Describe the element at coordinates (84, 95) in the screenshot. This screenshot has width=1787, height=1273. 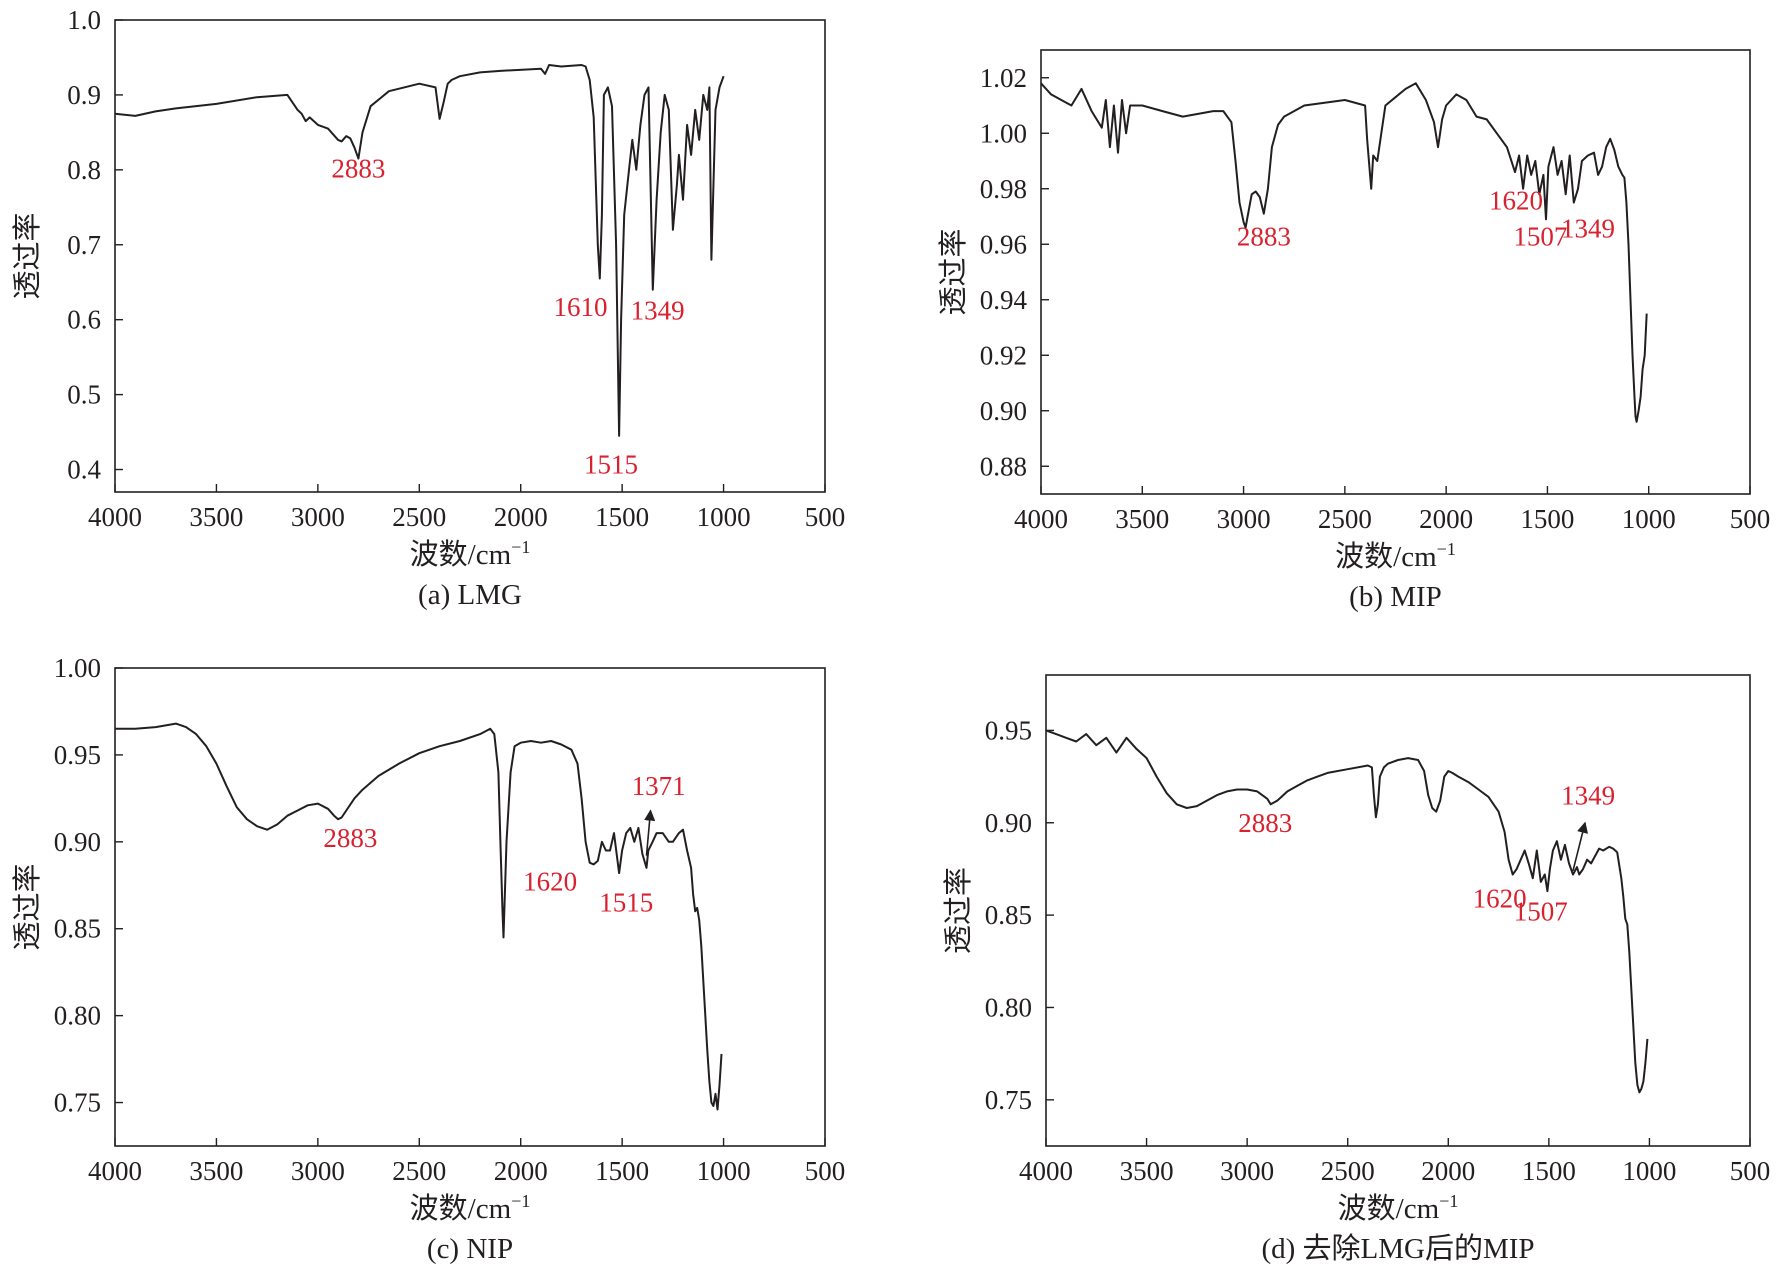
I see `y-tick-label: 0.9` at that location.